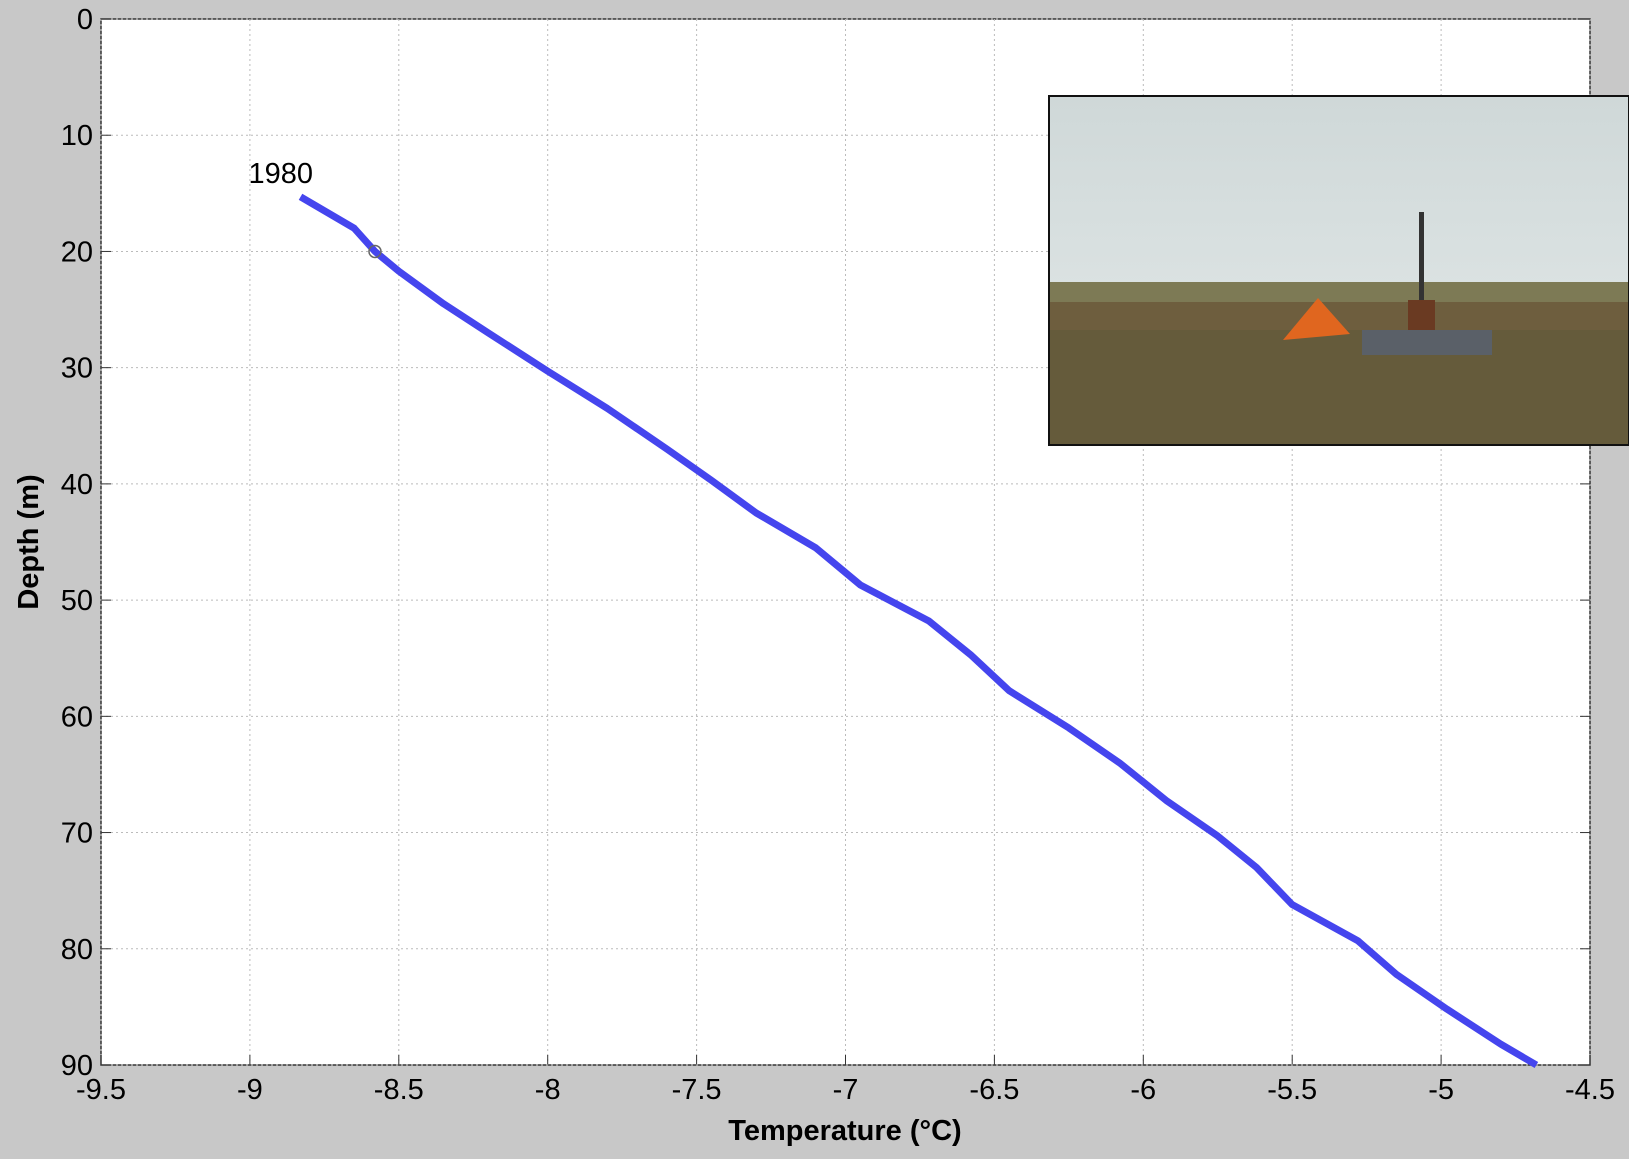 The height and width of the screenshot is (1159, 1629). I want to click on y-tick-label: 0, so click(85, 20).